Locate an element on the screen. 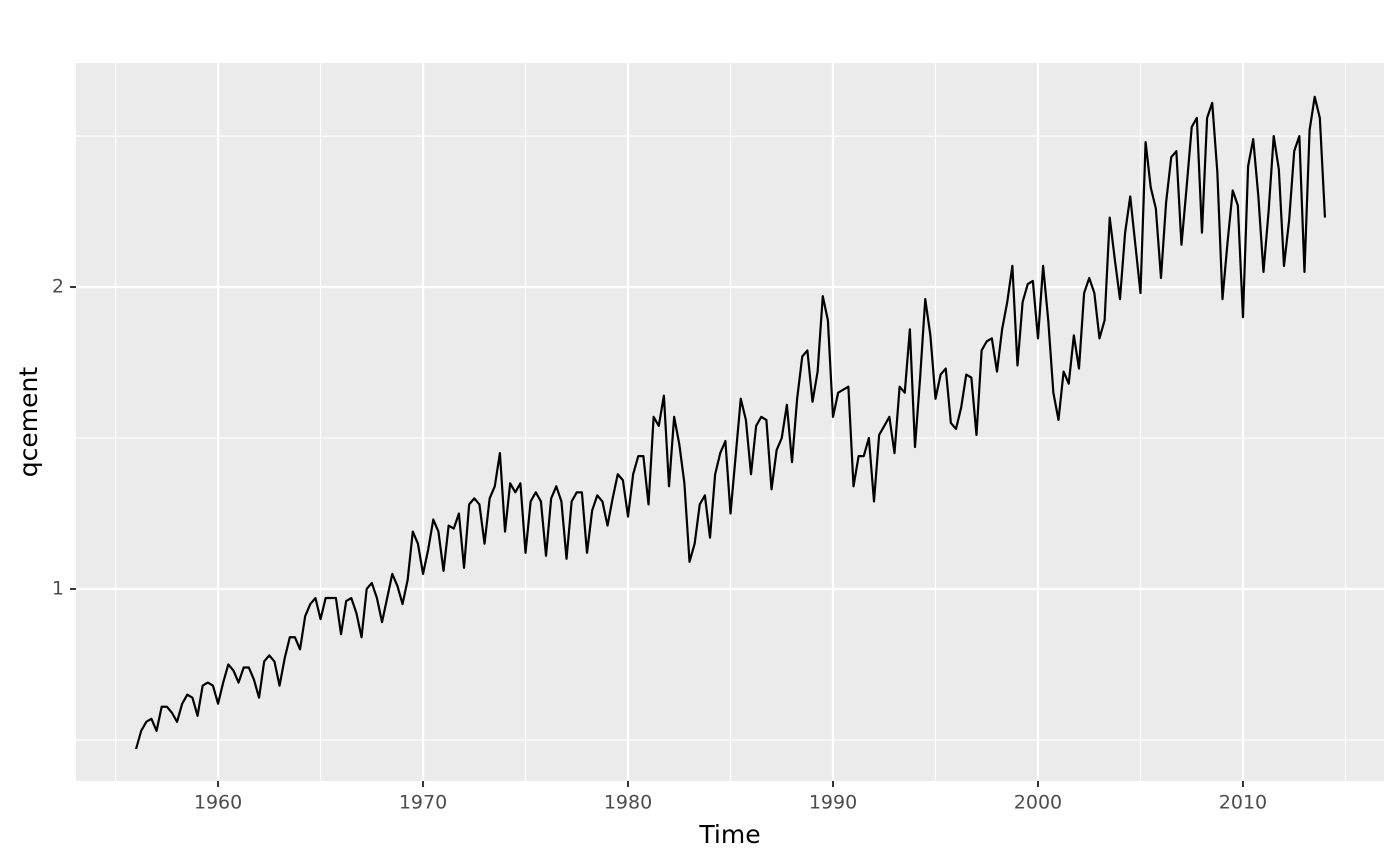  y-tick-label: 1 is located at coordinates (58, 588).